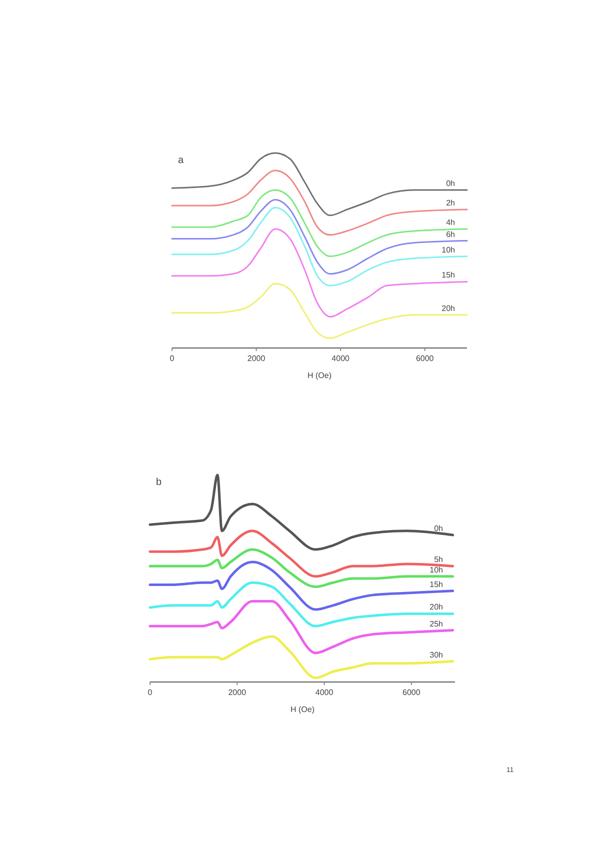  What do you see at coordinates (450, 203) in the screenshot?
I see `series-label: 2h` at bounding box center [450, 203].